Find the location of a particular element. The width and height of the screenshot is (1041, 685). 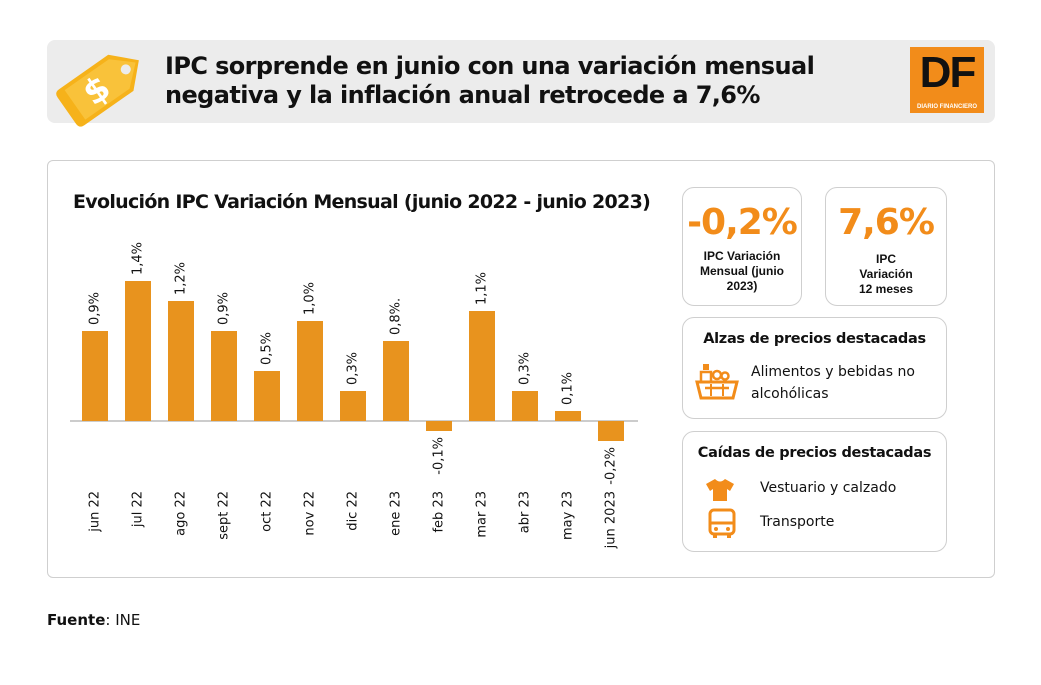

kpi-annual-label: IPC Variación 12 meses is located at coordinates (886, 274).